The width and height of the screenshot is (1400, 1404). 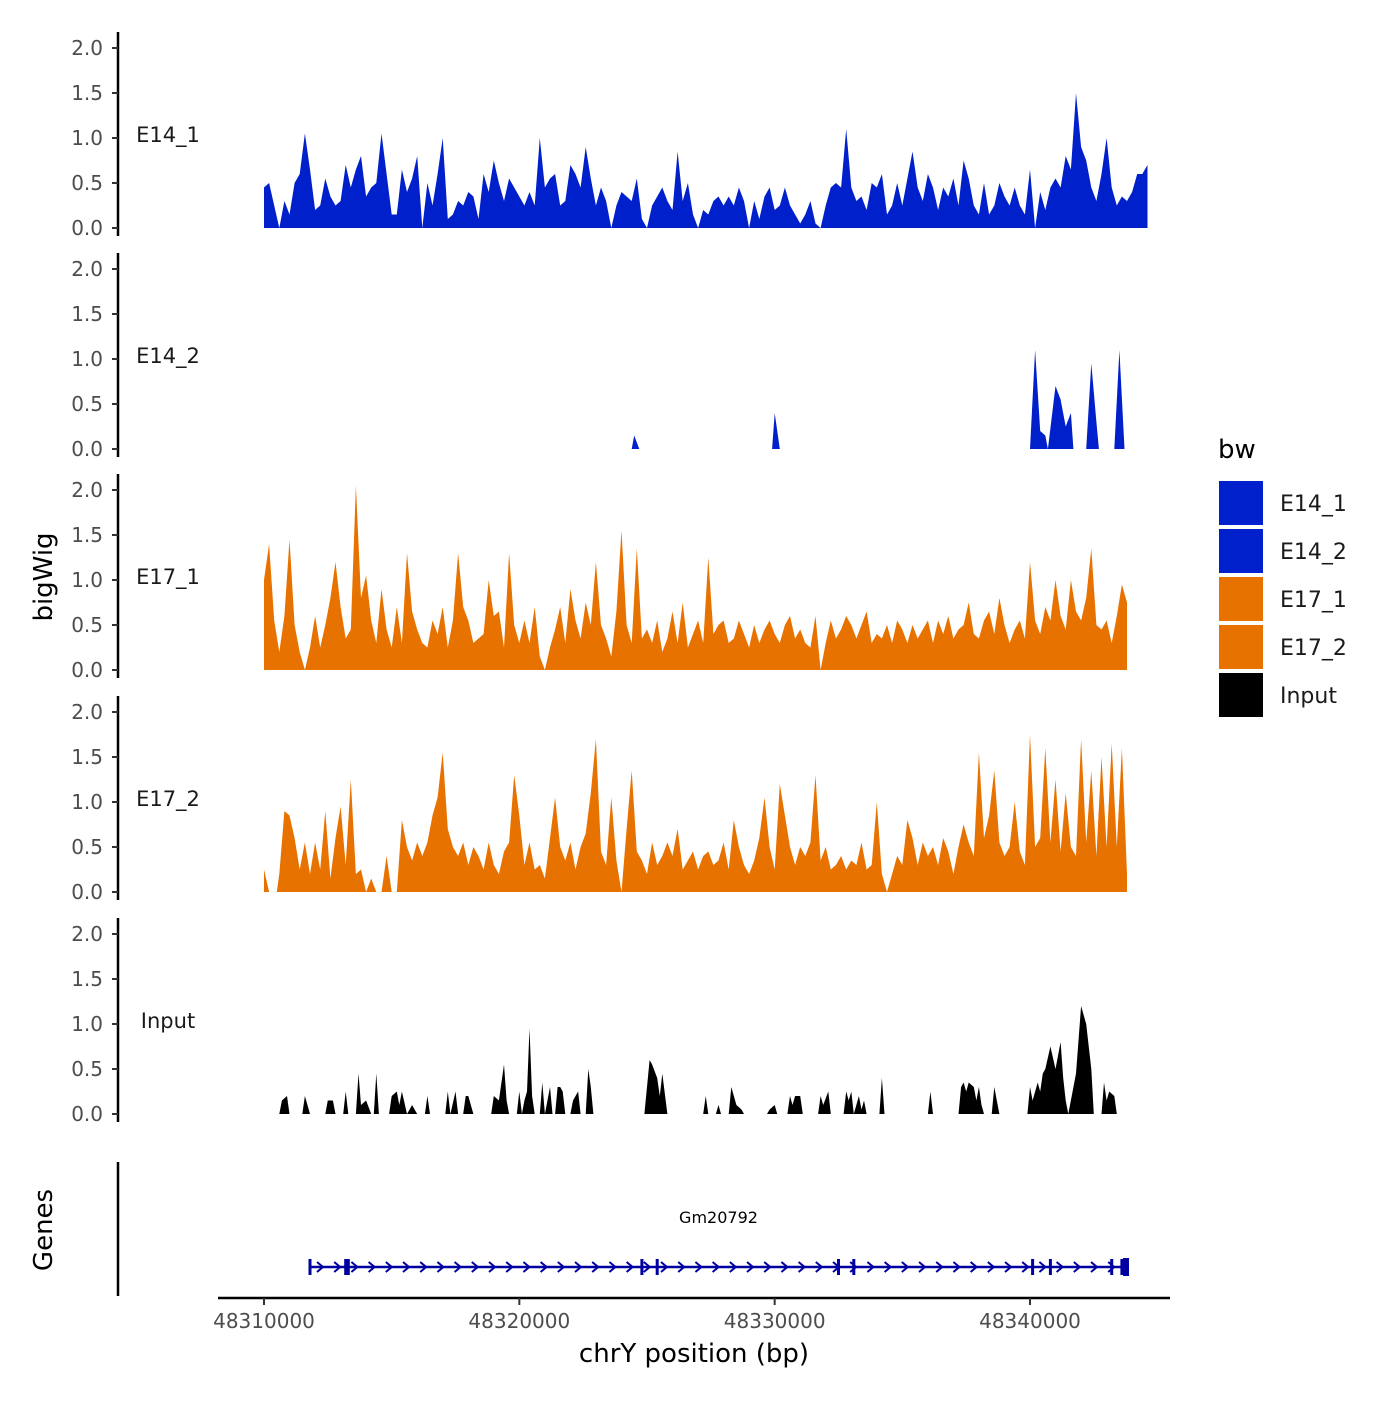 What do you see at coordinates (1237, 450) in the screenshot?
I see `legend-title: bw` at bounding box center [1237, 450].